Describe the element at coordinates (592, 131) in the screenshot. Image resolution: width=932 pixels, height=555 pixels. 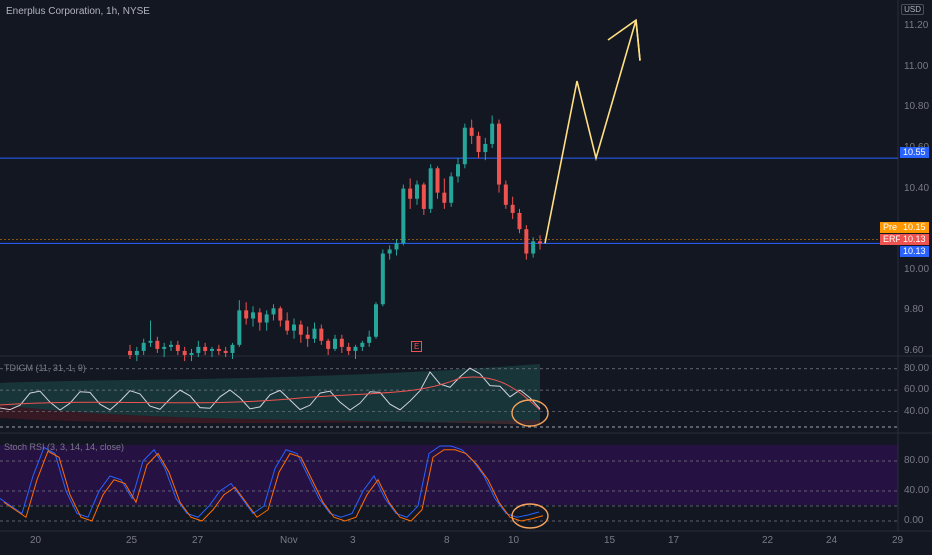
I see `projection-arrow` at that location.